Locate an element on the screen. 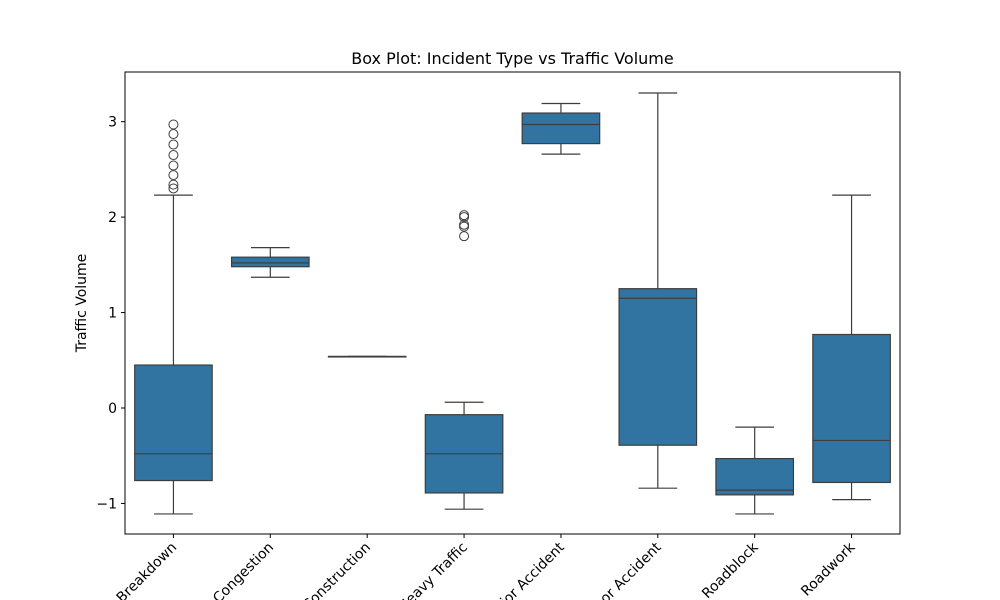 The image size is (1000, 600). y-tick-label: 2 is located at coordinates (112, 218).